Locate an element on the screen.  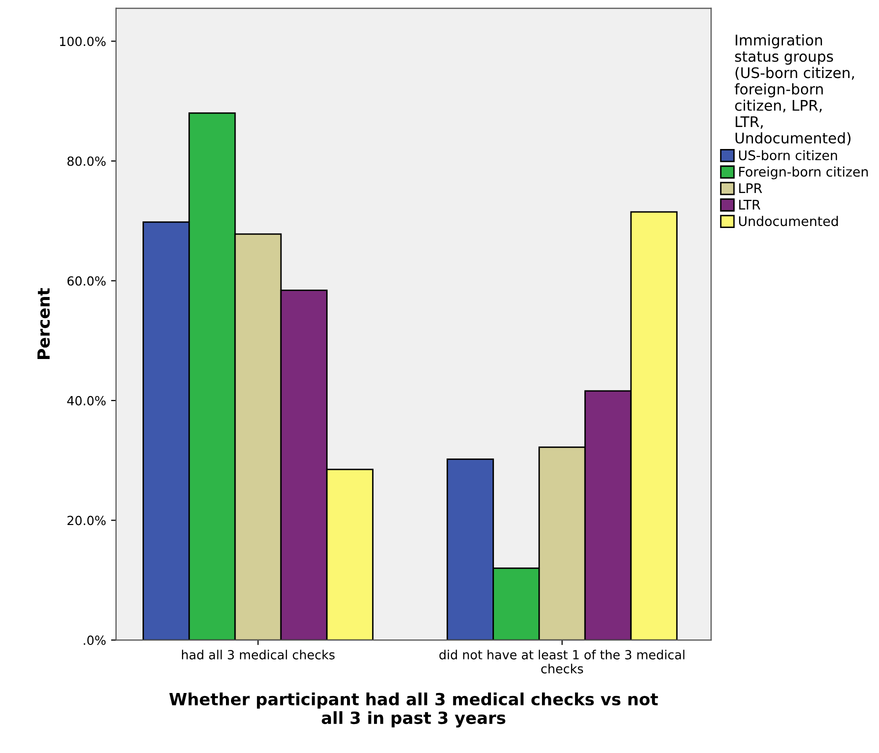
y-tick-label: 60.0% is located at coordinates (86, 281).